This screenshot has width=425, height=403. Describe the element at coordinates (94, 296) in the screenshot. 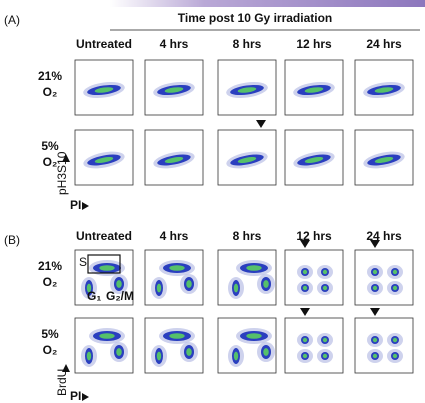

I see `gate-label: G₁` at that location.